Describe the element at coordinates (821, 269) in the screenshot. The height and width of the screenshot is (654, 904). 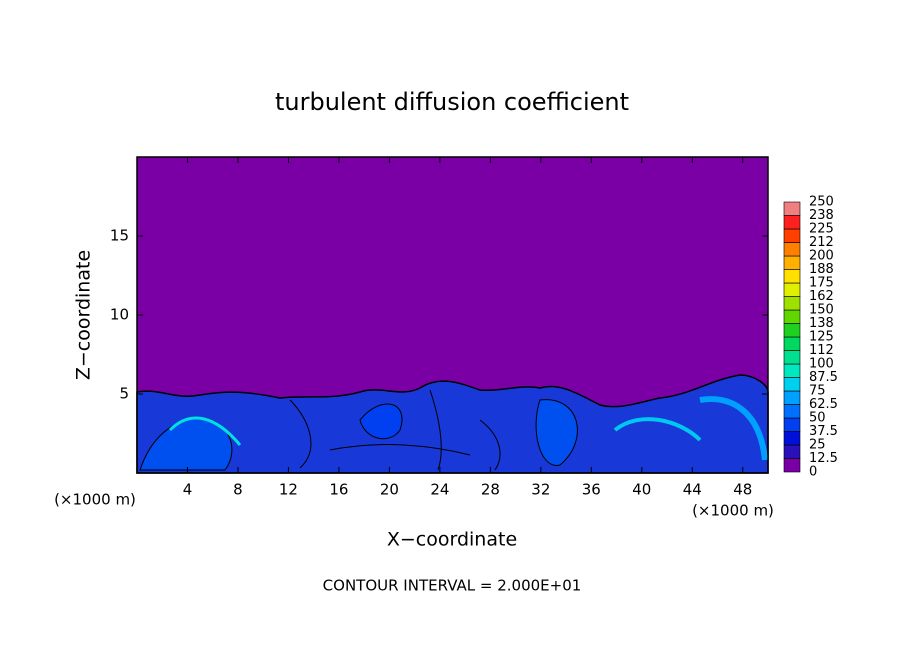
I see `colorbar-label: 188` at that location.